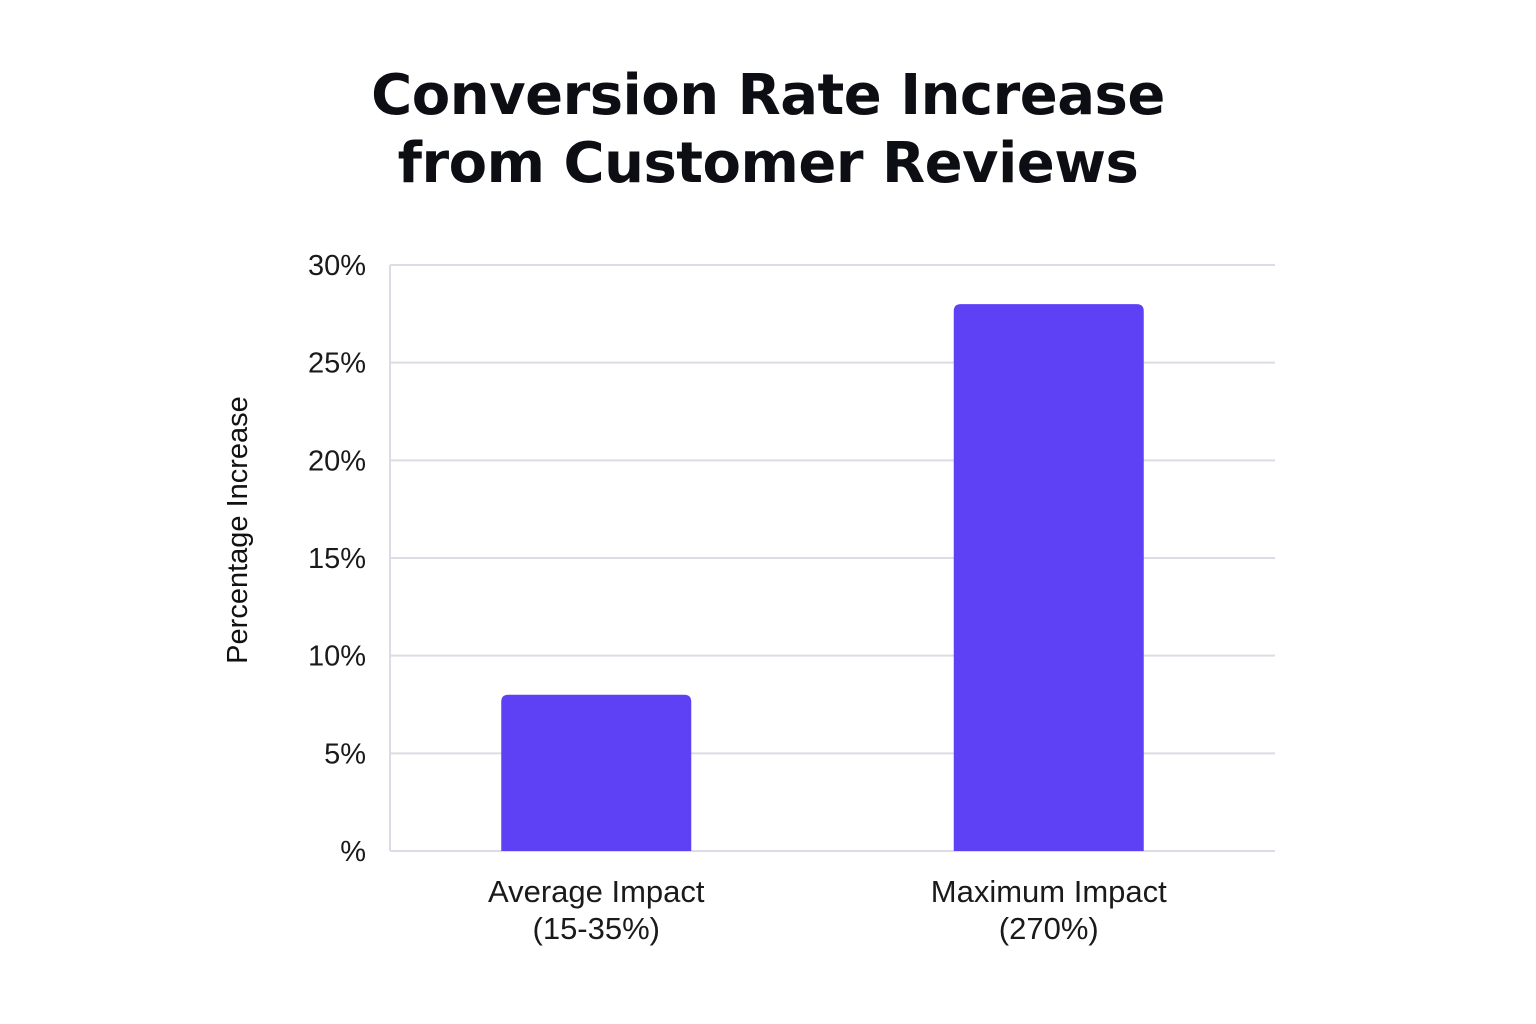  I want to click on y-tick-label: 30%, so click(337, 266).